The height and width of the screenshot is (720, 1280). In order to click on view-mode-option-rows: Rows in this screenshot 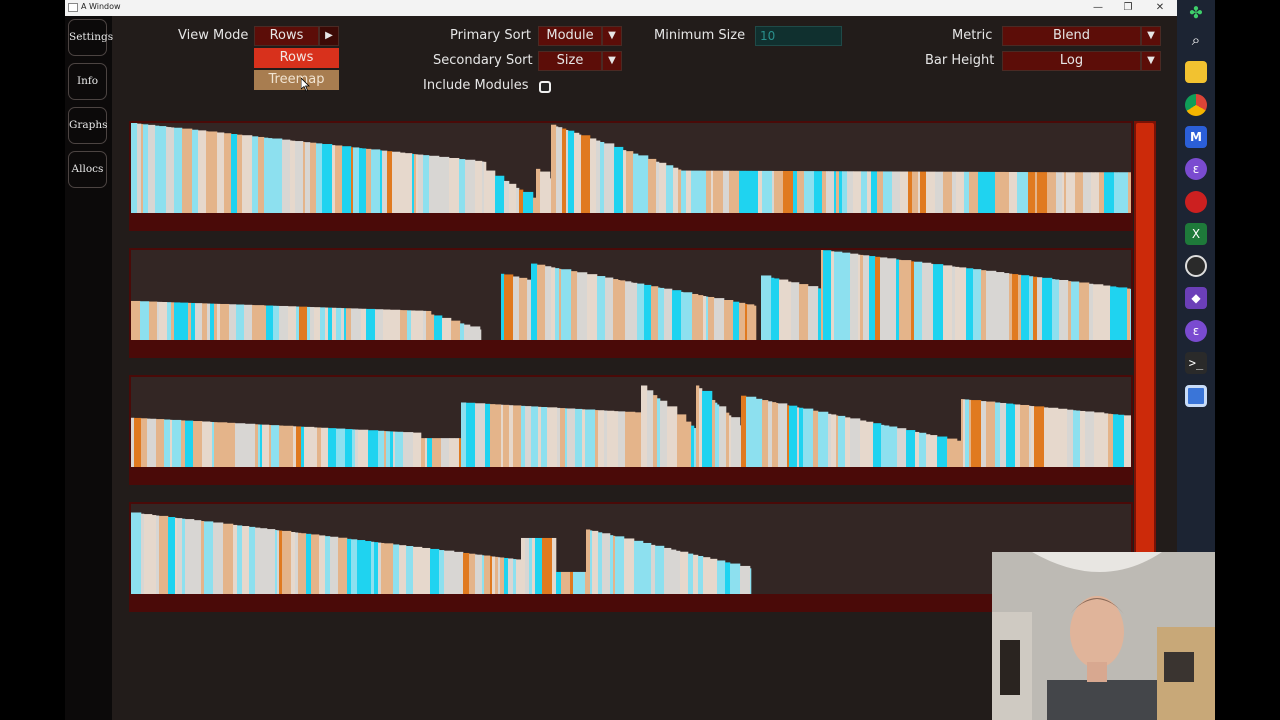, I will do `click(296, 58)`.